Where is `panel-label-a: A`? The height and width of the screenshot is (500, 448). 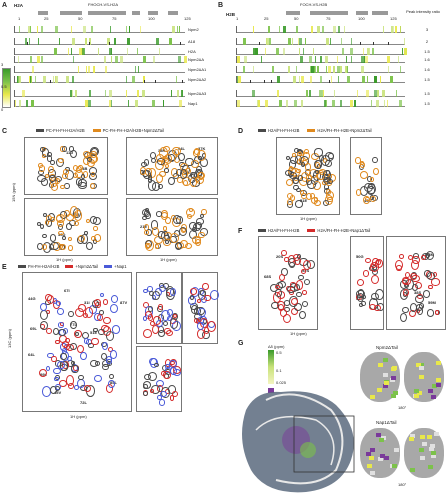
panel-label-a: A is located at coordinates (5, 5).